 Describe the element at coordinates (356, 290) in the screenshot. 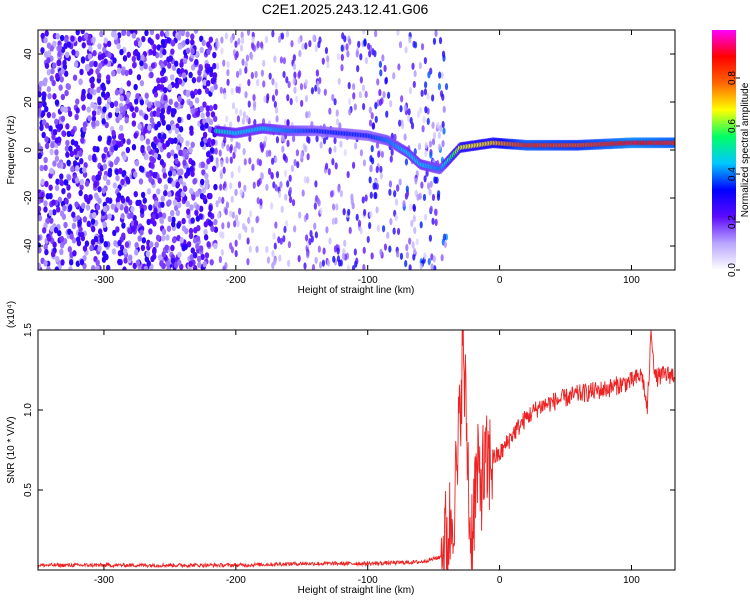

I see `spectrogram-x-label: Height of straight line (km)` at that location.